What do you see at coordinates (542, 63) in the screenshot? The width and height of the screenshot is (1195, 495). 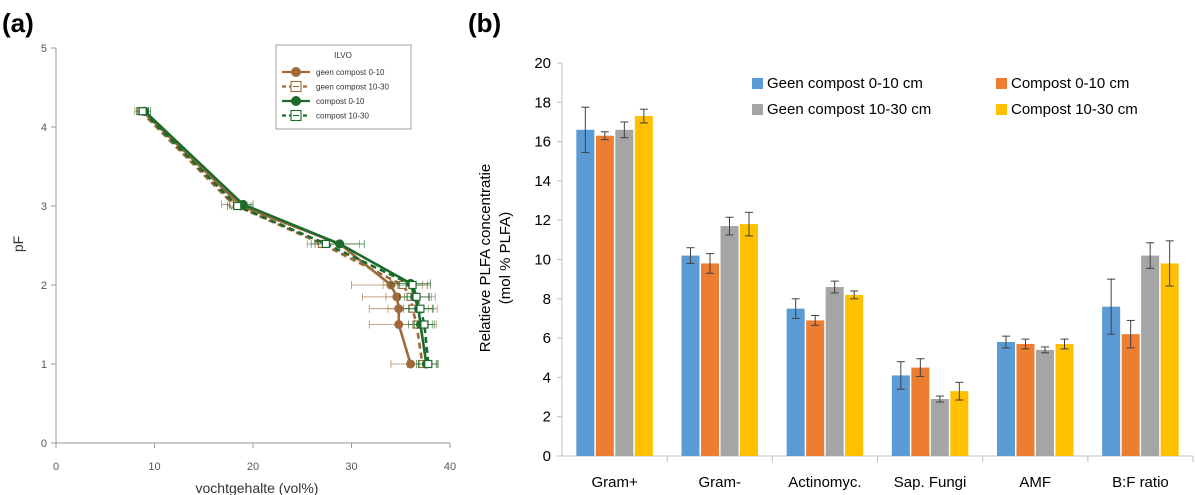 I see `chart-b-y-tick-label: 20` at bounding box center [542, 63].